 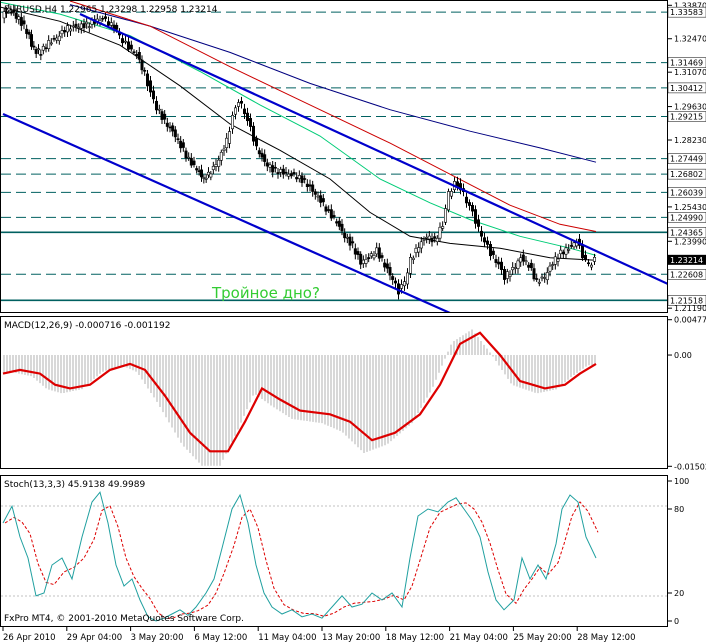 I want to click on current-price-label: 1.23214, so click(x=686, y=260).